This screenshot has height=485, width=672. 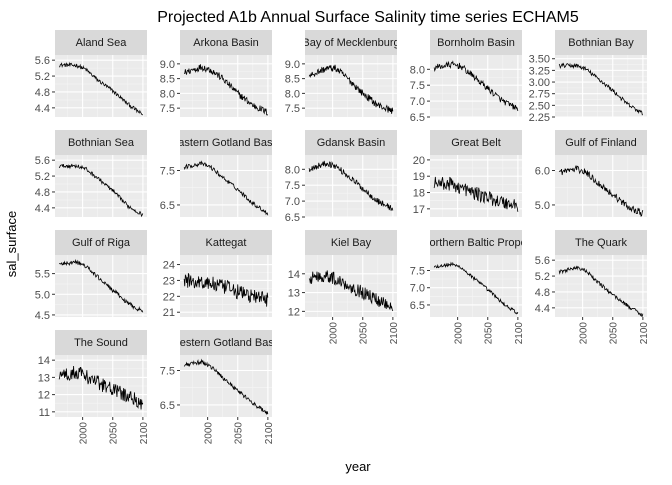 What do you see at coordinates (601, 291) in the screenshot?
I see `series-line-the-quark` at bounding box center [601, 291].